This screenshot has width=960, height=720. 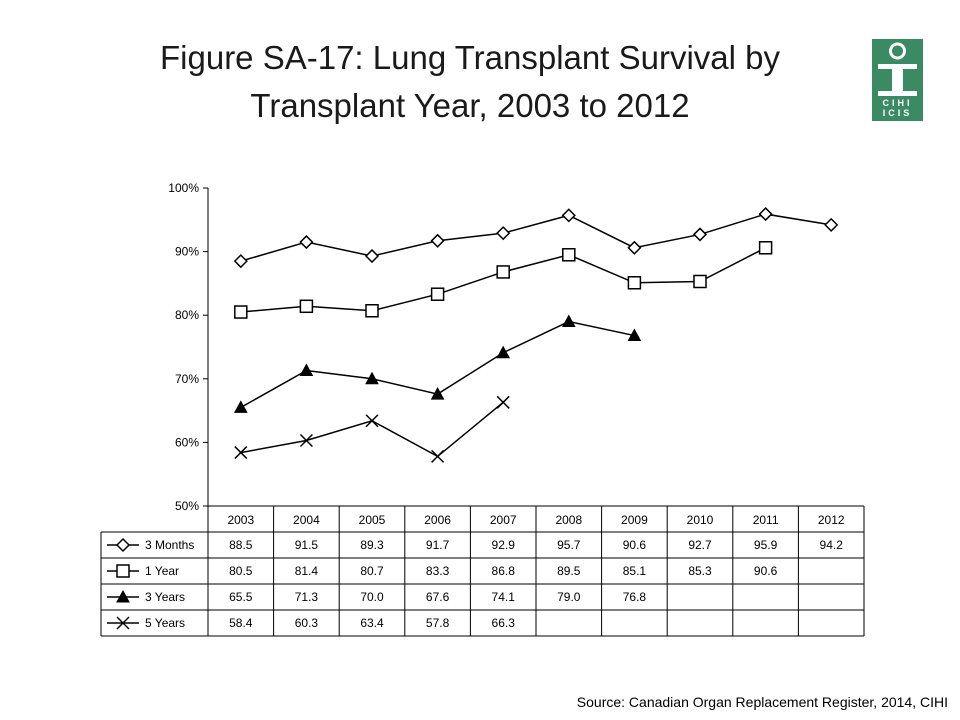 I want to click on table-cell-value: 94.2, so click(x=832, y=545).